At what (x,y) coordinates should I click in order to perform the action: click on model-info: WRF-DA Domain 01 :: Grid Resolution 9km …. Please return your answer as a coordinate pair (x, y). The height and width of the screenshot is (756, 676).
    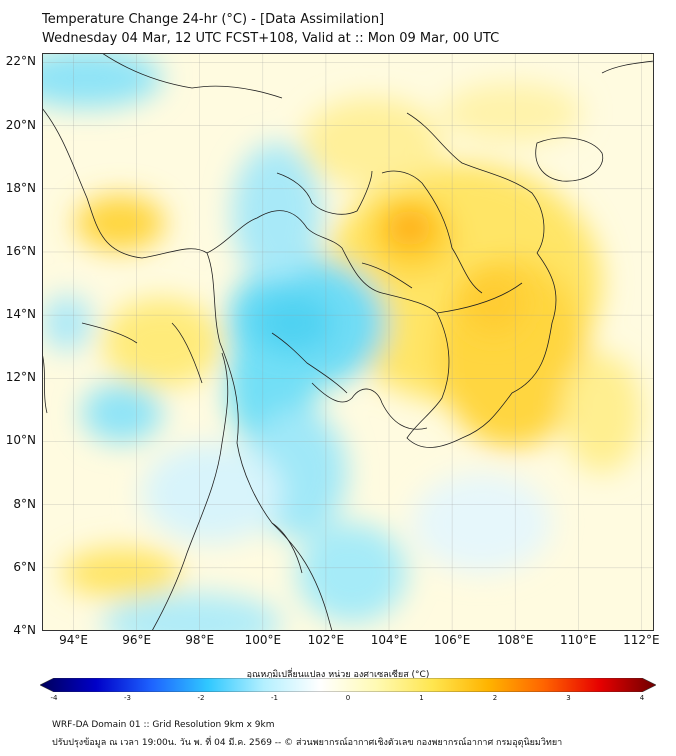
    Looking at the image, I should click on (163, 725).